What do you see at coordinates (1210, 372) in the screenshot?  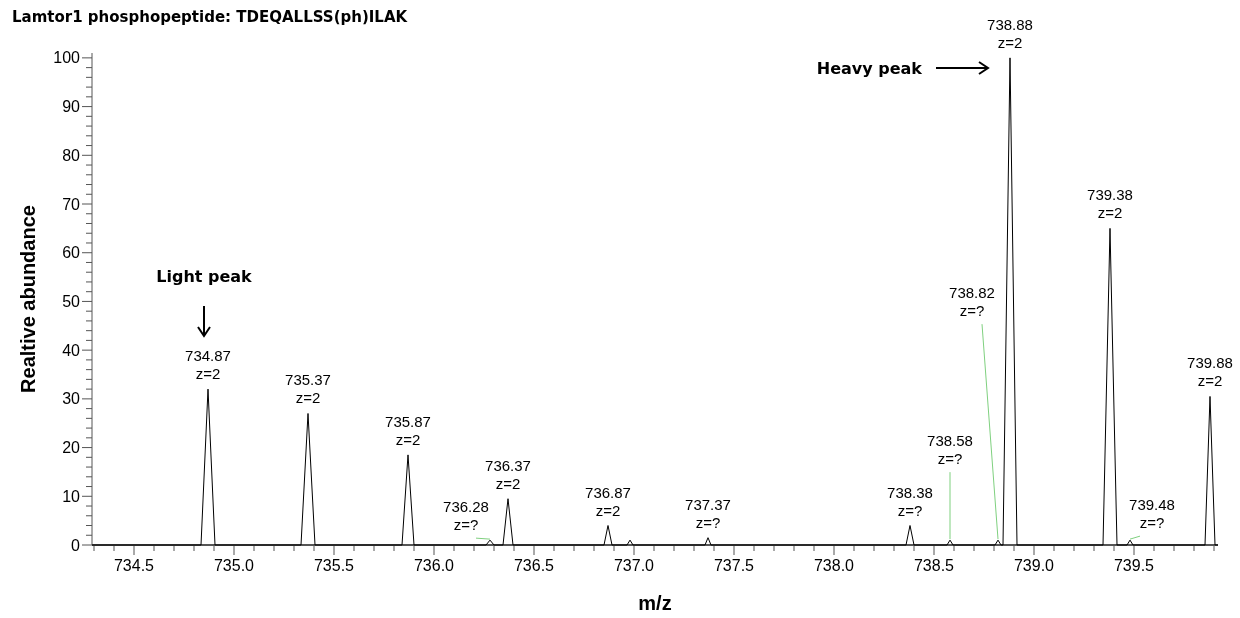 I see `annotation: 739.88 z=2` at bounding box center [1210, 372].